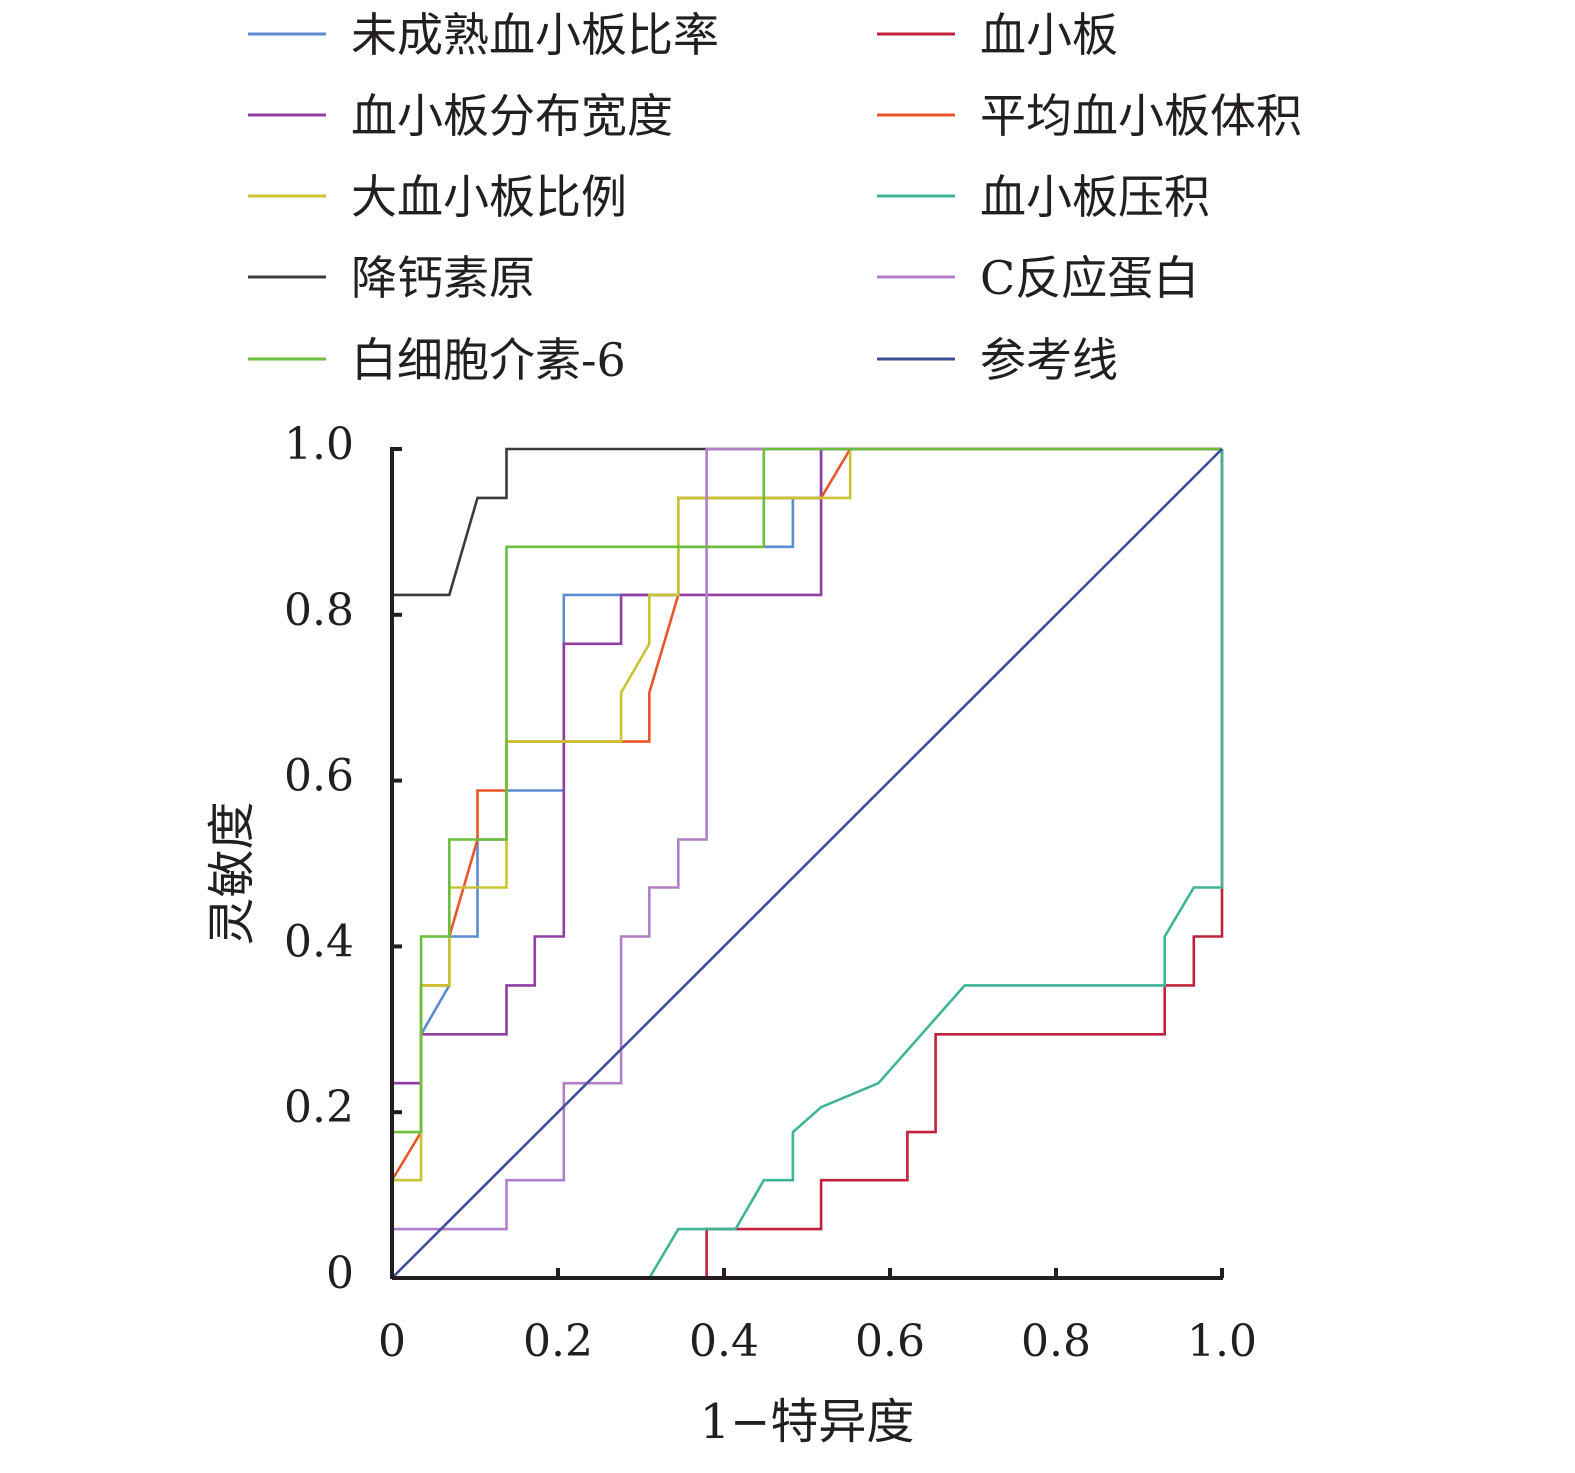  I want to click on y-tick-label: 0.4, so click(319, 941).